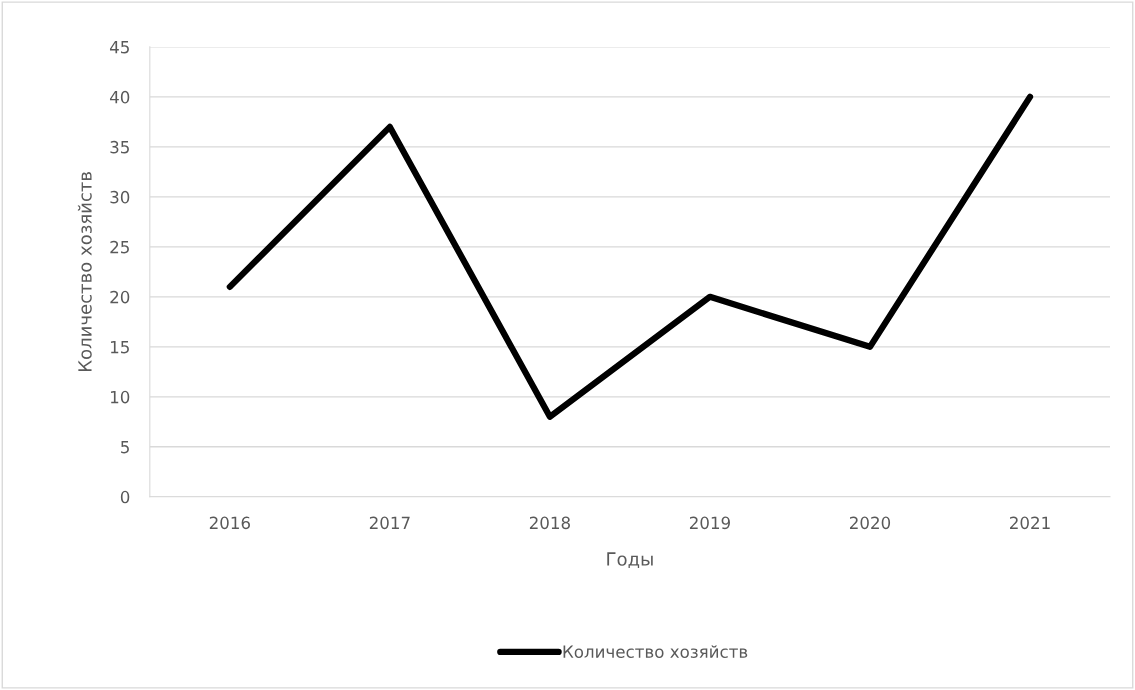 The height and width of the screenshot is (690, 1135). Describe the element at coordinates (119, 97) in the screenshot. I see `y-tick-label: 40` at that location.